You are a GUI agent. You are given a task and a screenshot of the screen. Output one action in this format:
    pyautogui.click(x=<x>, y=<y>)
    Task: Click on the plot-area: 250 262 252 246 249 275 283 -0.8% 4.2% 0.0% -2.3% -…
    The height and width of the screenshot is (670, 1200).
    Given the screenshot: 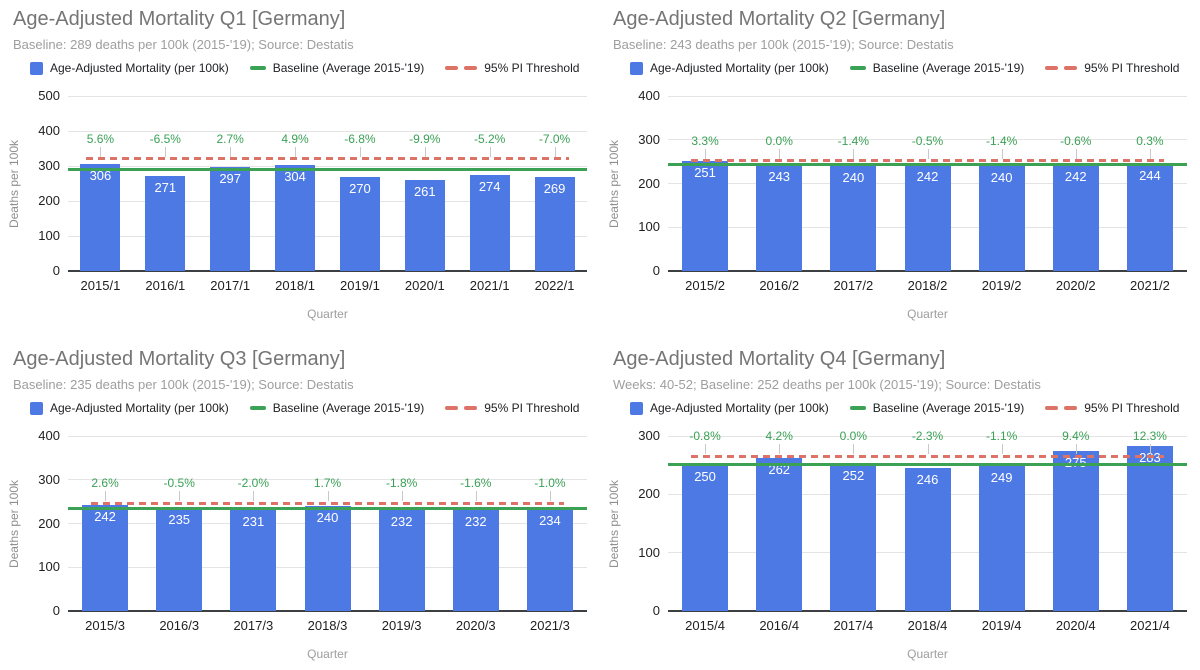 What is the action you would take?
    pyautogui.click(x=927, y=520)
    